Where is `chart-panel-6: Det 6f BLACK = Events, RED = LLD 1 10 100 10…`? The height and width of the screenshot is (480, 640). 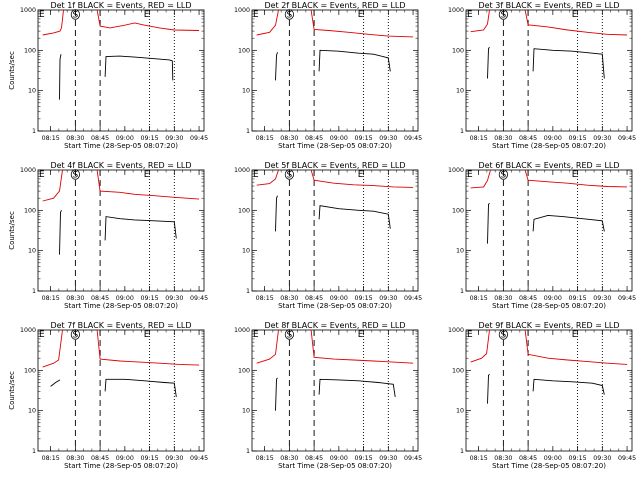 chart-panel-6: Det 6f BLACK = Events, RED = LLD 1 10 100 10… is located at coordinates (542, 235).